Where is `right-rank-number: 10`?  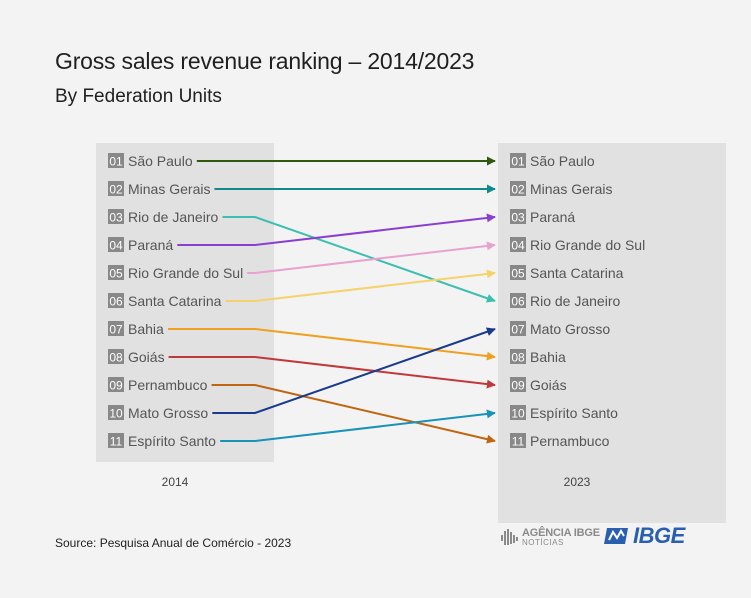
right-rank-number: 10 is located at coordinates (518, 414).